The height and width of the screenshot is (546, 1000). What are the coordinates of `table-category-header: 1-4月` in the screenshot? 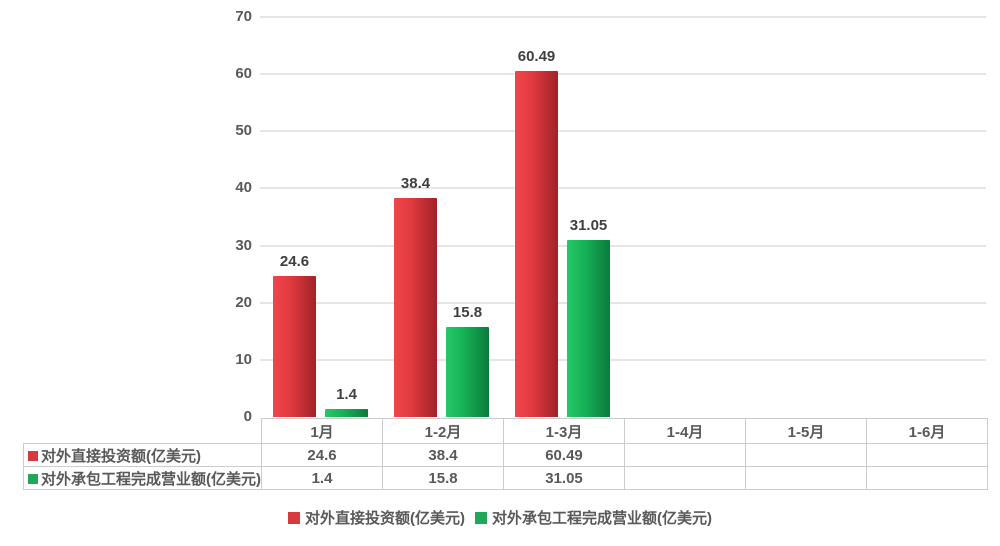 It's located at (685, 431).